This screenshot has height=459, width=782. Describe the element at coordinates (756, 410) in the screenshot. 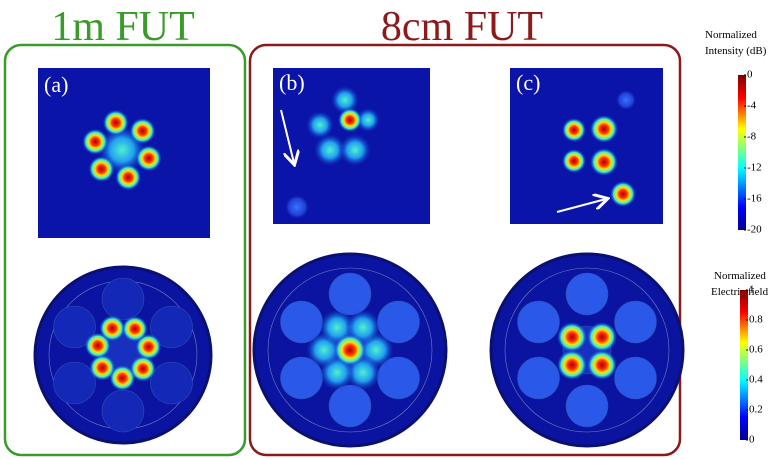

I see `tick-label: 0.2` at that location.